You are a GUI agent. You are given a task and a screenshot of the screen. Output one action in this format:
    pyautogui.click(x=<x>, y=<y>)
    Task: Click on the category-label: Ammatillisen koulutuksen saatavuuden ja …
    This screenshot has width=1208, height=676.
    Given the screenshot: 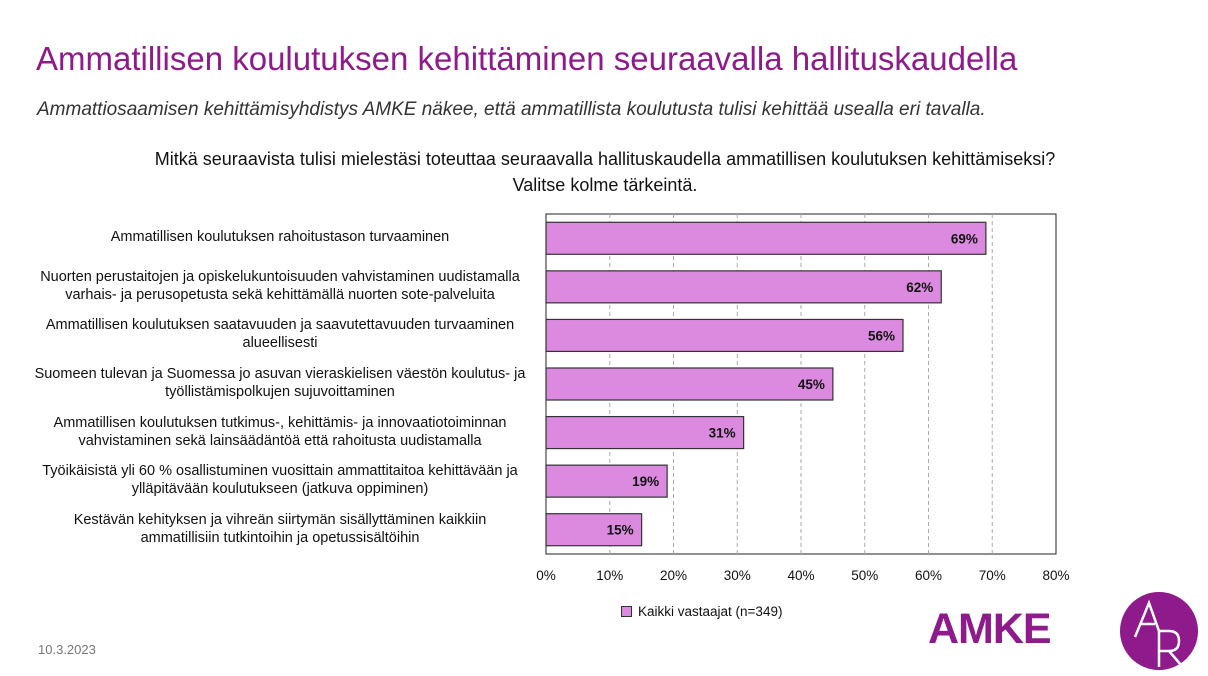 What is the action you would take?
    pyautogui.click(x=280, y=334)
    